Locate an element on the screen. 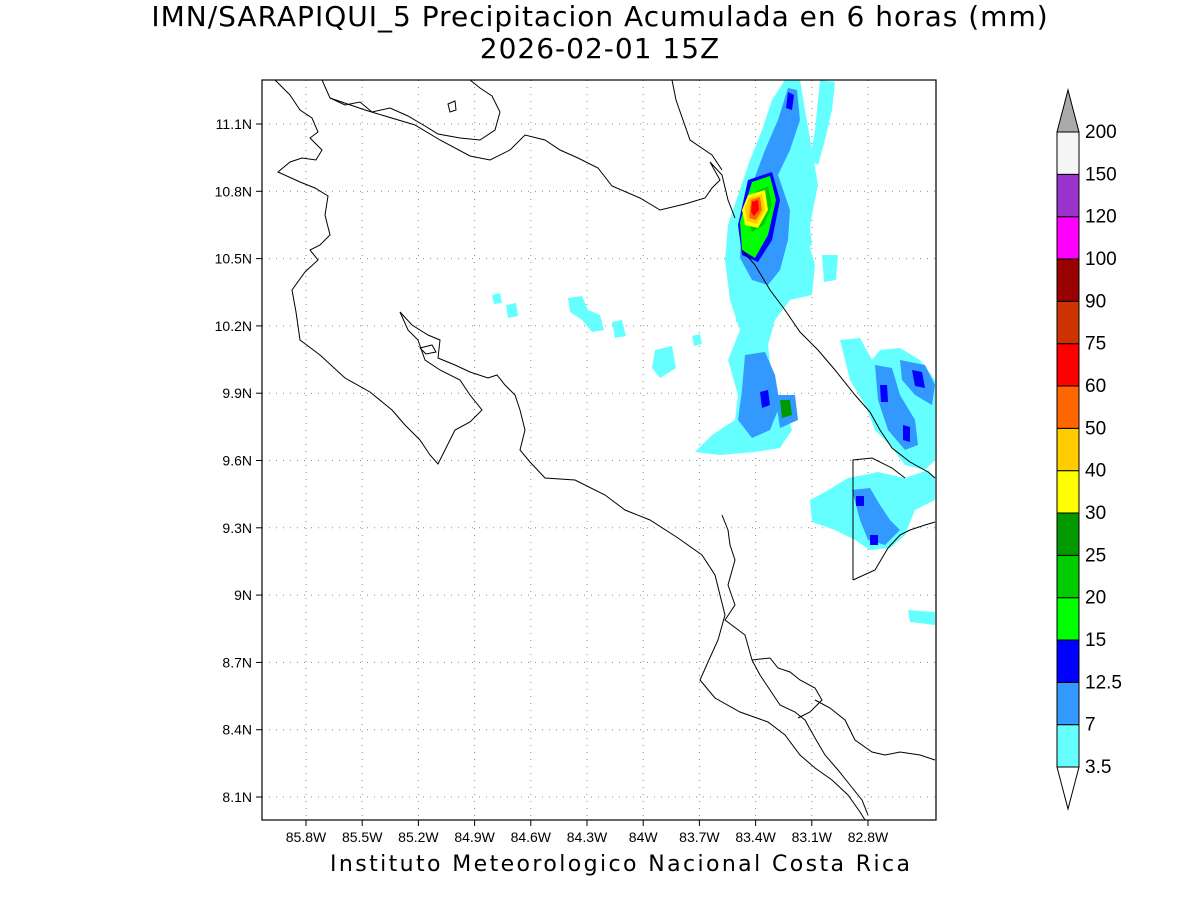  lon-tick-label: 84.6W is located at coordinates (531, 837).